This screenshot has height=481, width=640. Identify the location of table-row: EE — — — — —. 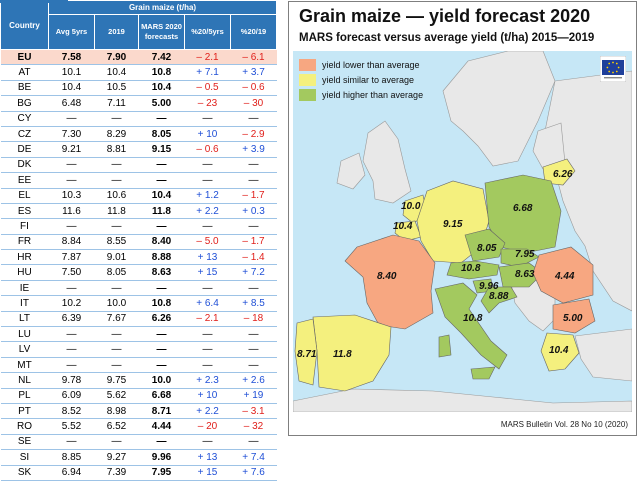
(138, 180).